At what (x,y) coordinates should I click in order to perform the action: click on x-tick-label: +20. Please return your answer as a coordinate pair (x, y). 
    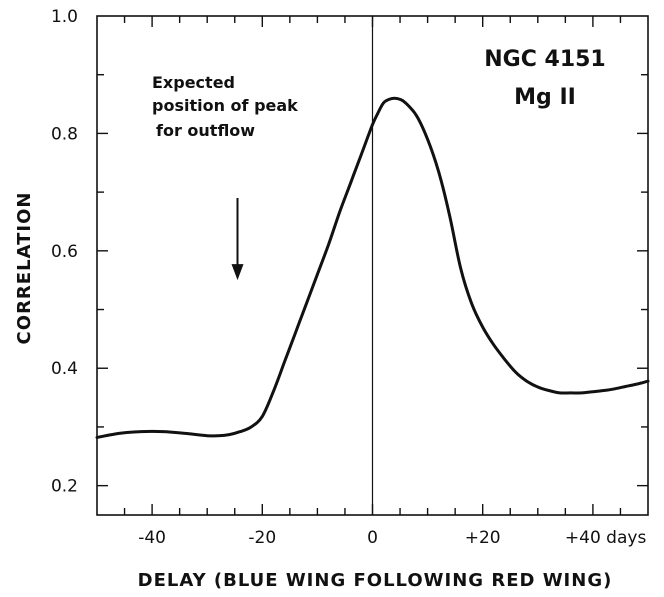
    Looking at the image, I should click on (483, 538).